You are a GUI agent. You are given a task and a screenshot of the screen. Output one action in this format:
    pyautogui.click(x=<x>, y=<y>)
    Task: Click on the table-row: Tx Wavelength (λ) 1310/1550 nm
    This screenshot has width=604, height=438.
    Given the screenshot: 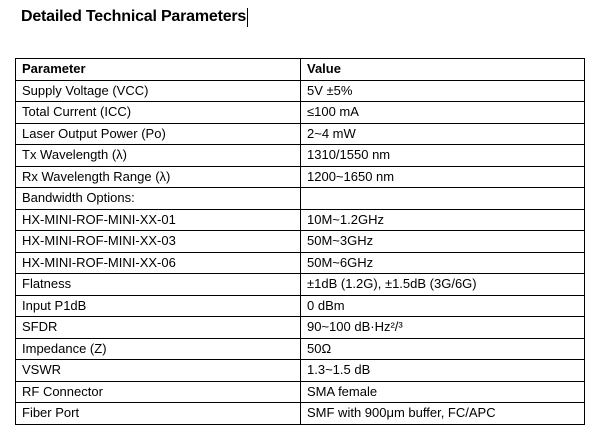 What is the action you would take?
    pyautogui.click(x=300, y=155)
    